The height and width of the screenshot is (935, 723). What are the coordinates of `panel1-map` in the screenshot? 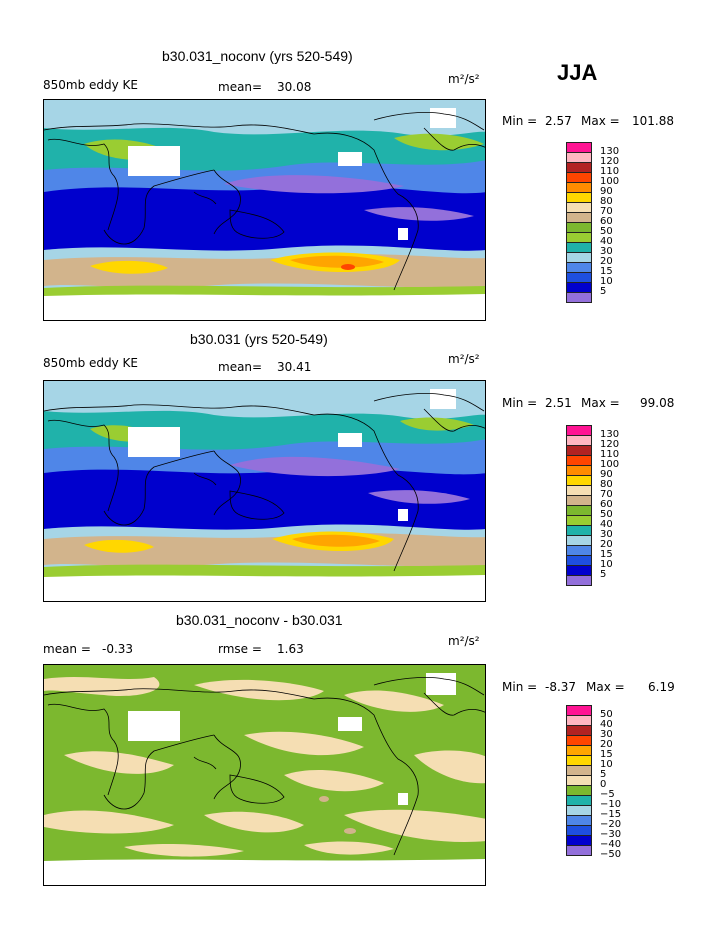 It's located at (264, 210).